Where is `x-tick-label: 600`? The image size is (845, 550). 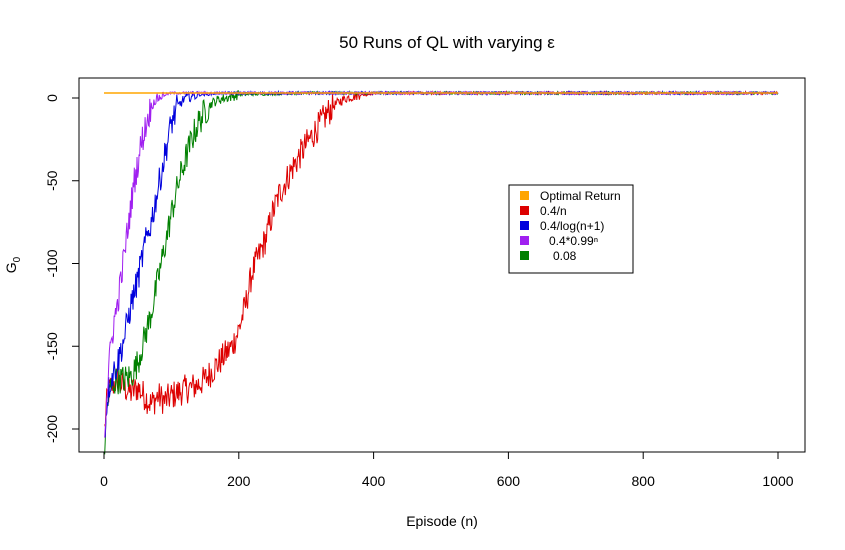 x-tick-label: 600 is located at coordinates (509, 481).